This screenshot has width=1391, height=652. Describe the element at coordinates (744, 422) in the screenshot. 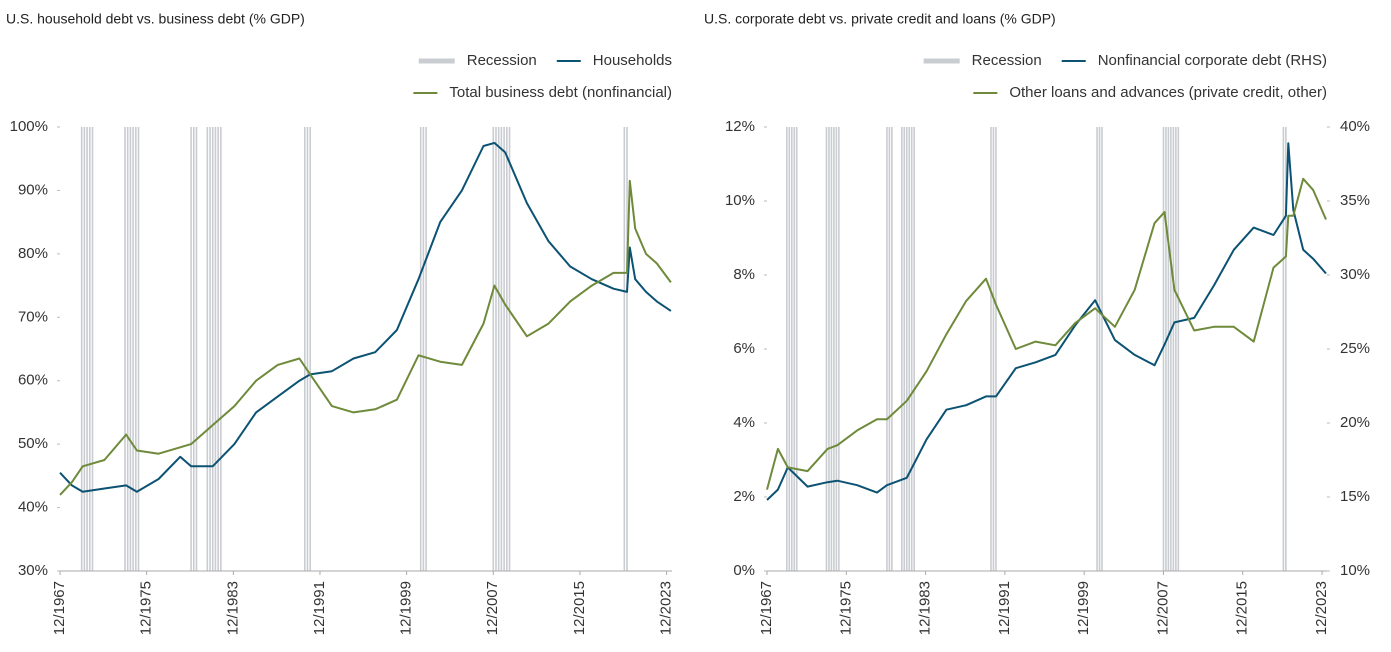

I see `y-tick-label: 4%` at that location.